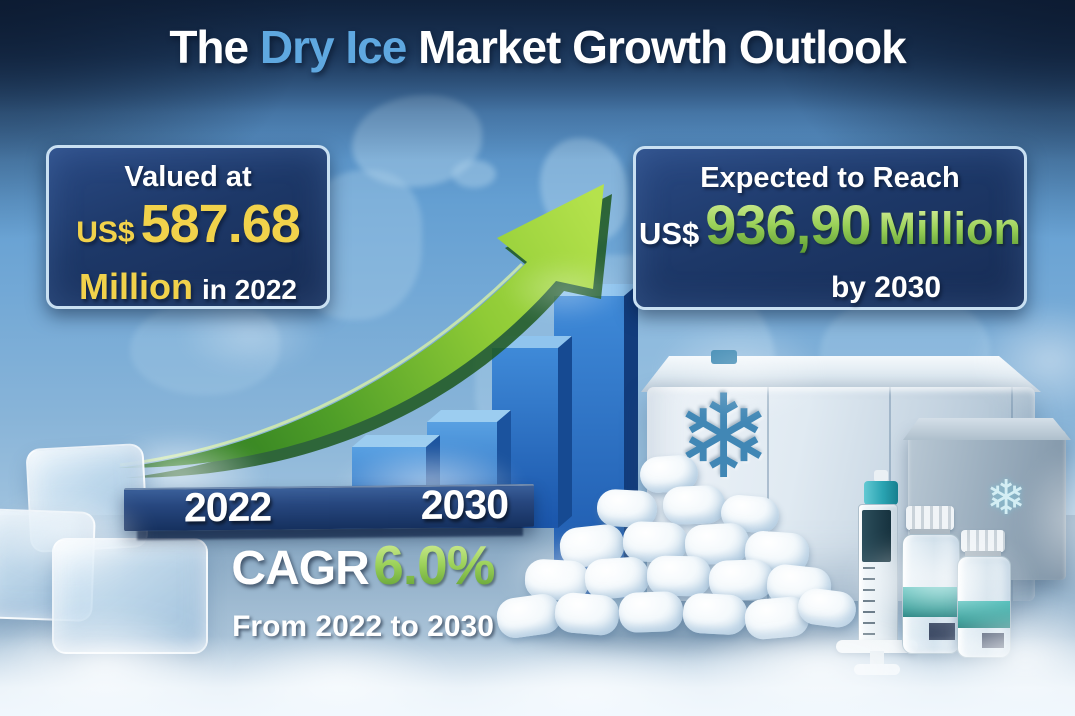 The width and height of the screenshot is (1075, 716). What do you see at coordinates (830, 178) in the screenshot?
I see `forecast-heading: Expected to Reach` at bounding box center [830, 178].